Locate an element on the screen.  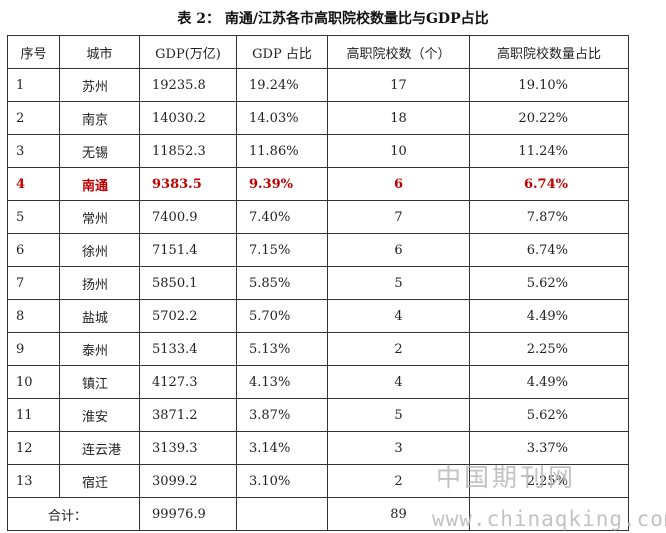
cell-gdp-share: 3.87% is located at coordinates (282, 415).